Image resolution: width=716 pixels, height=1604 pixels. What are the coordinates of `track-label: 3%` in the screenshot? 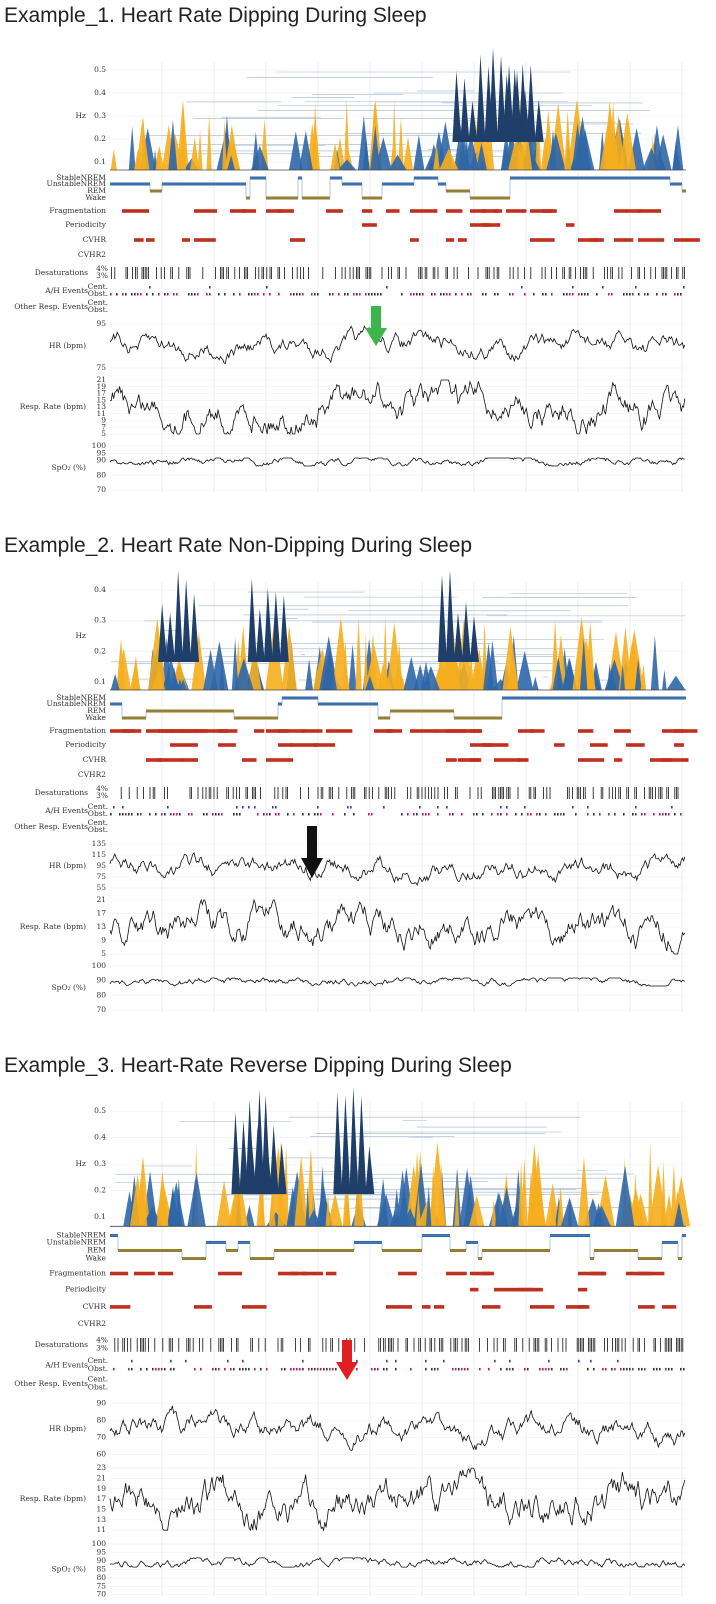 It's located at (102, 275).